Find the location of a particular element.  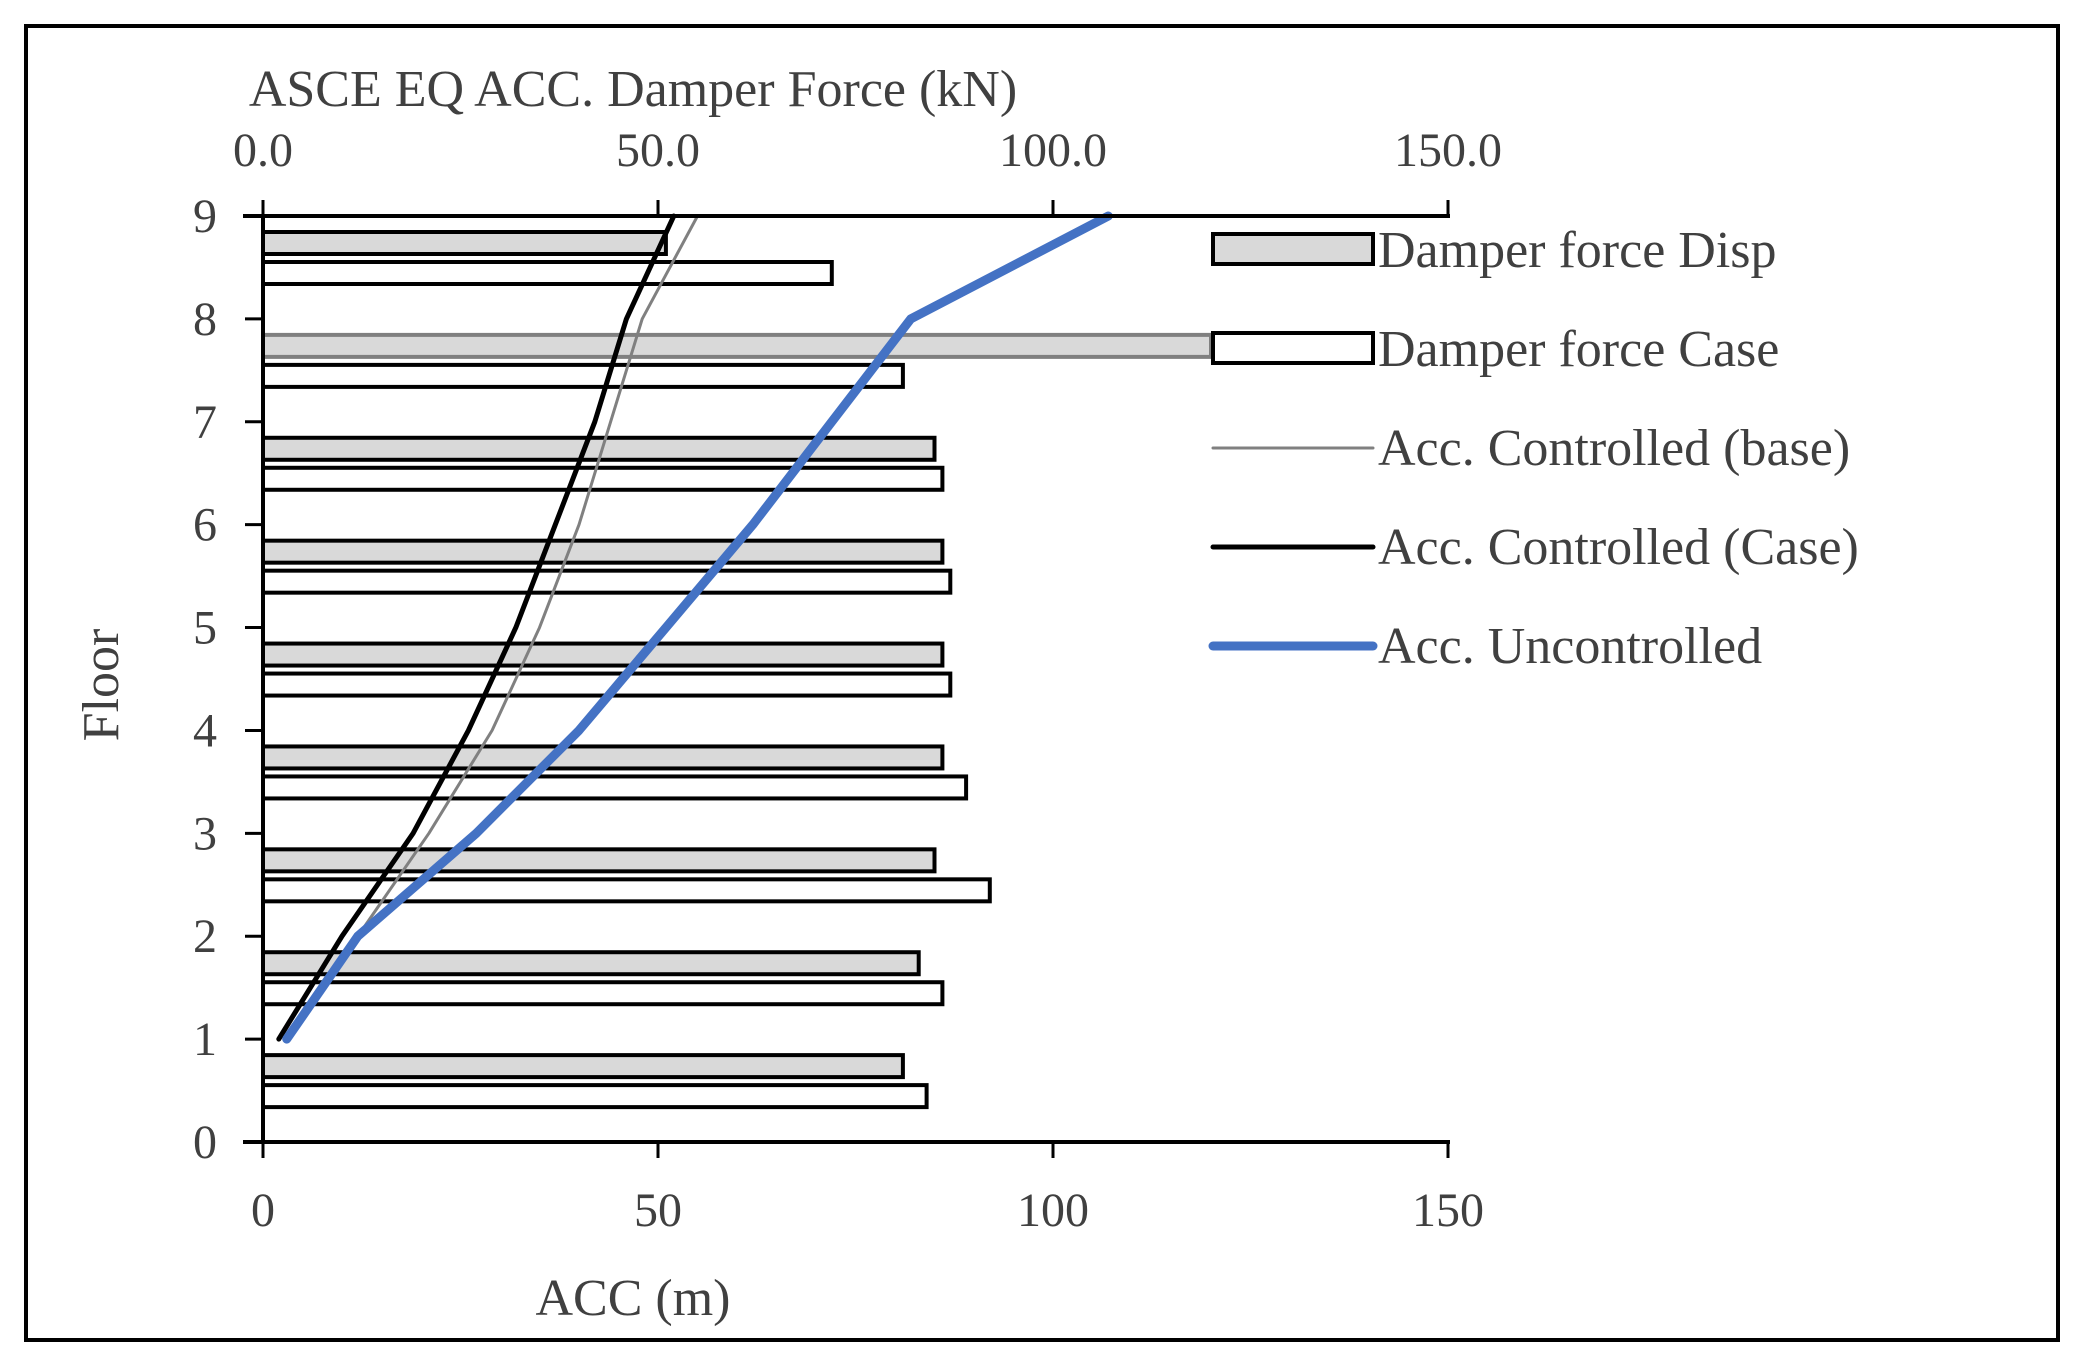

y-tick-label: 8 is located at coordinates (205, 319).